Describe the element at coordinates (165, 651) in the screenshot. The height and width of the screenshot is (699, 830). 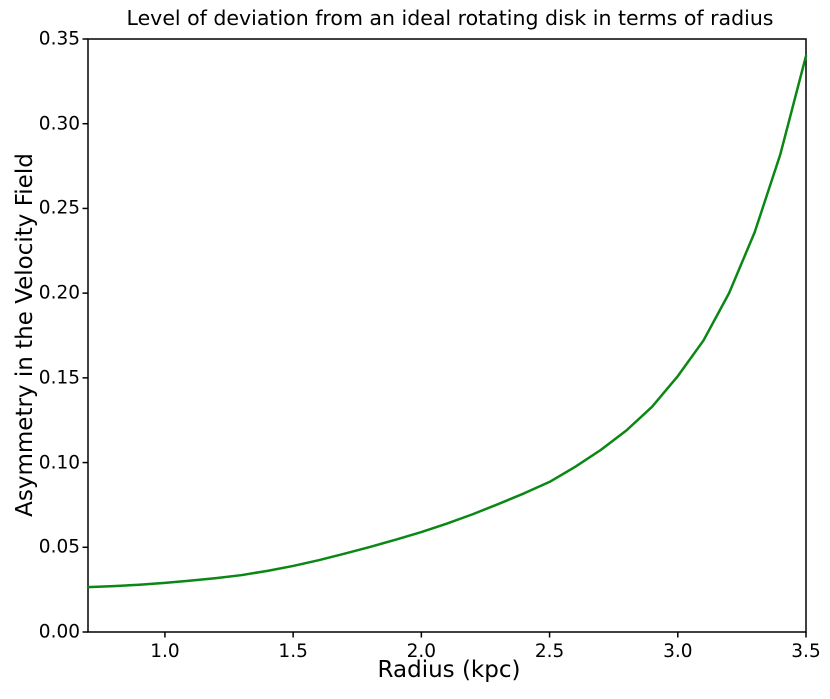
I see `x-tick-label: 1.0` at that location.